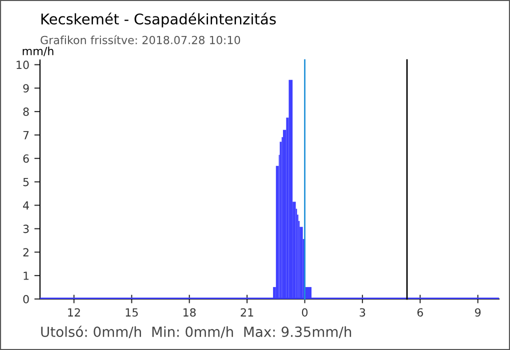 The width and height of the screenshot is (510, 350). I want to click on chart-title: Kecskemét - Csapadékintenzitás, so click(158, 20).